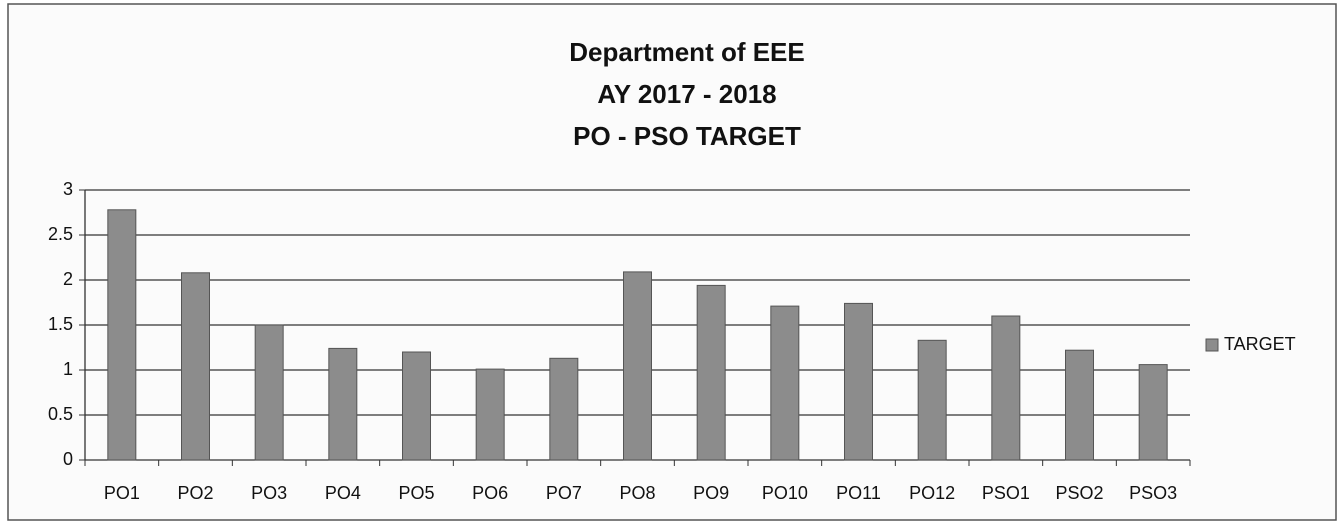  I want to click on x-tick-label: PO11, so click(858, 493).